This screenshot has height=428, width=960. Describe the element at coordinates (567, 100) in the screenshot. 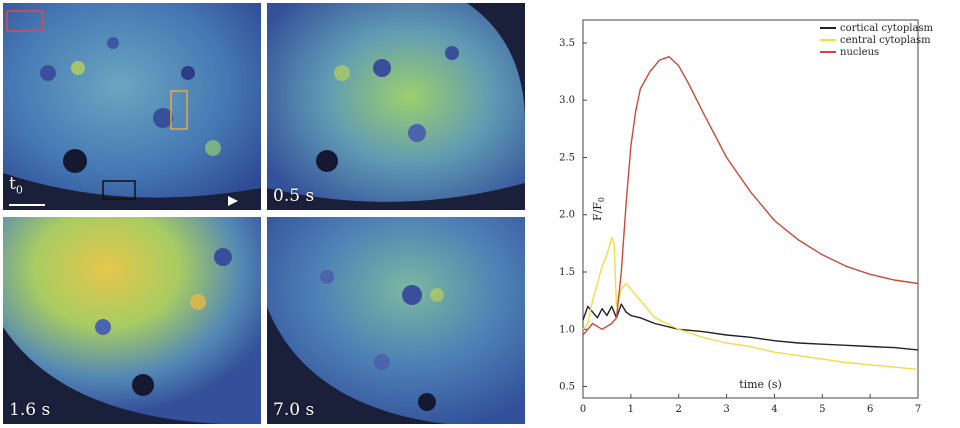

I see `y-tick-label: 3.0` at that location.